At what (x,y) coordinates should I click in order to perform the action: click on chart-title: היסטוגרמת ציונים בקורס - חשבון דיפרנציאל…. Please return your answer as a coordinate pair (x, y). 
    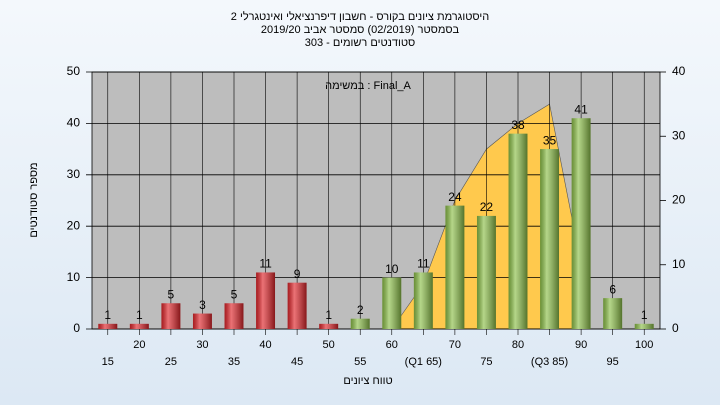
    Looking at the image, I should click on (360, 16).